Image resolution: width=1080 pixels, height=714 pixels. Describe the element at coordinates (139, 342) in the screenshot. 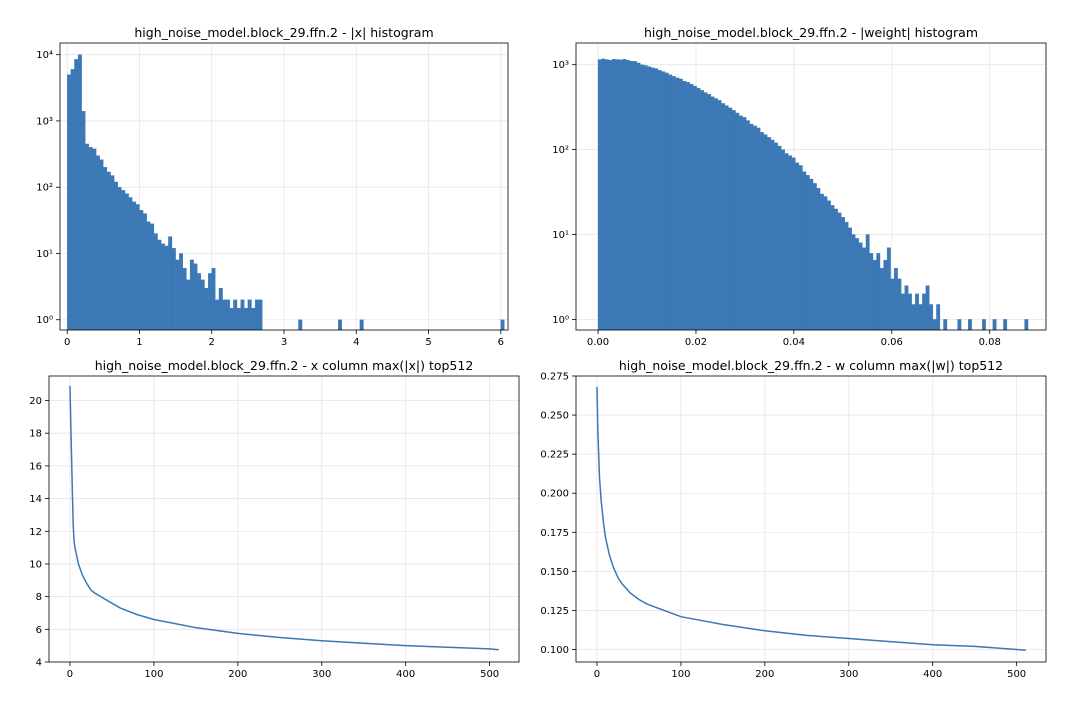

I see `x-tick-label: 1` at that location.